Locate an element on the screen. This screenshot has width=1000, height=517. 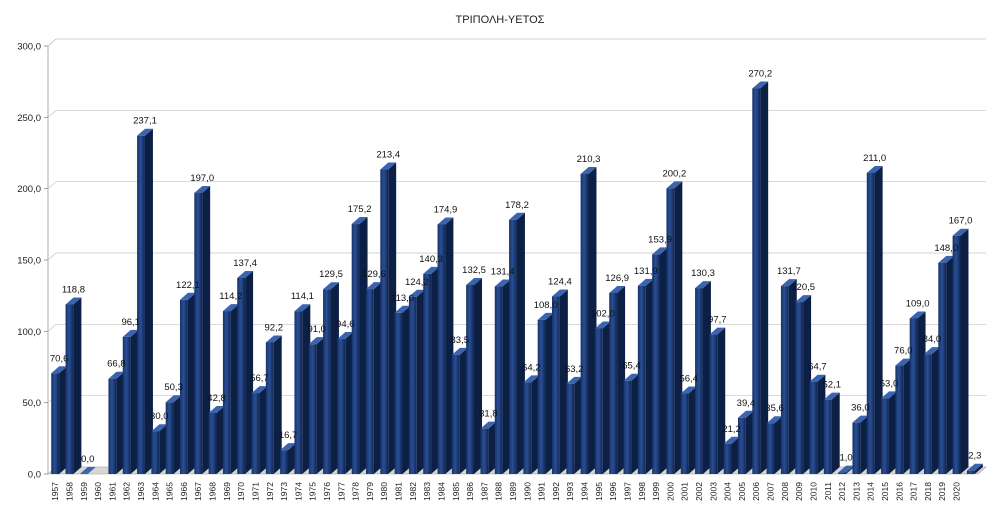
x-tick-label: 2008 is located at coordinates (785, 491).